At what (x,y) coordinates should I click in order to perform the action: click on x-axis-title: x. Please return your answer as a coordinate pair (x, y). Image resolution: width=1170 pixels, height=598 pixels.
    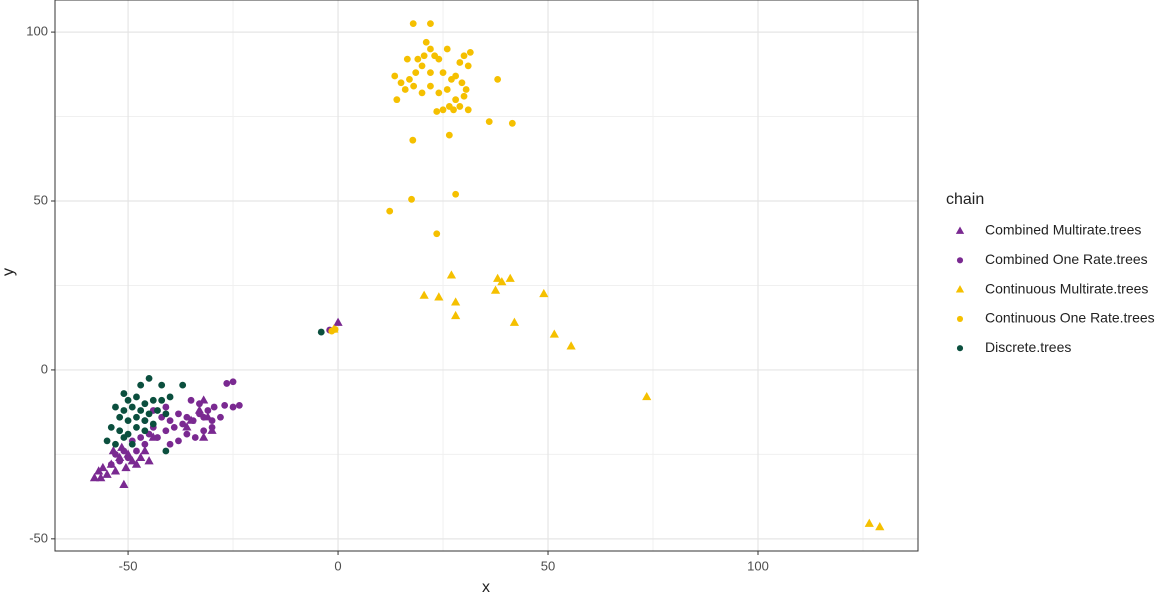
    Looking at the image, I should click on (486, 587).